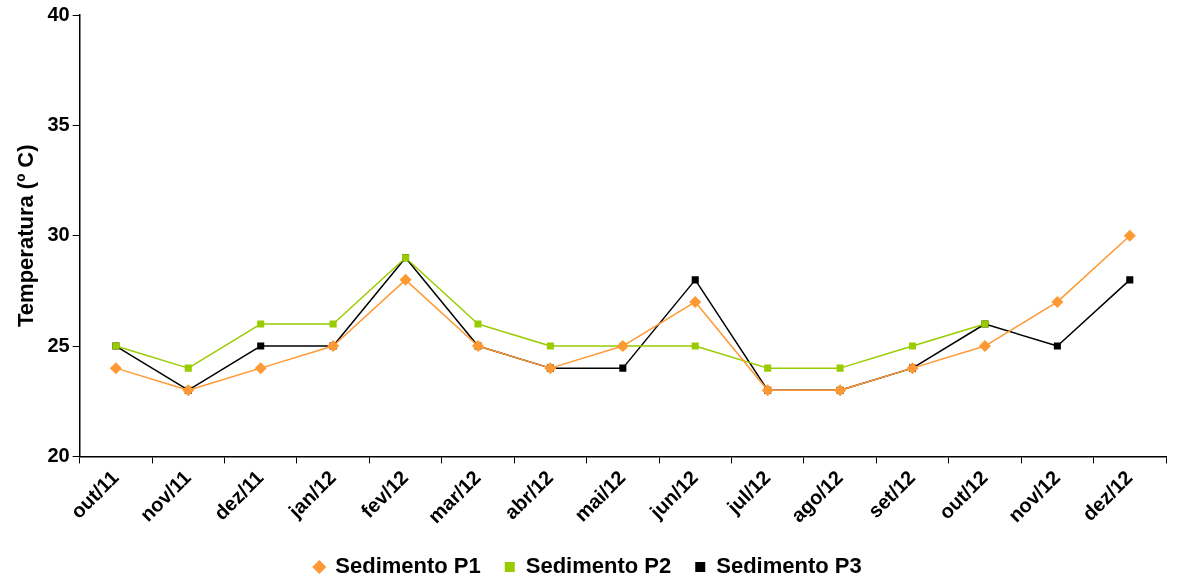 The height and width of the screenshot is (588, 1191). I want to click on legend-label: Sedimento P2, so click(598, 566).